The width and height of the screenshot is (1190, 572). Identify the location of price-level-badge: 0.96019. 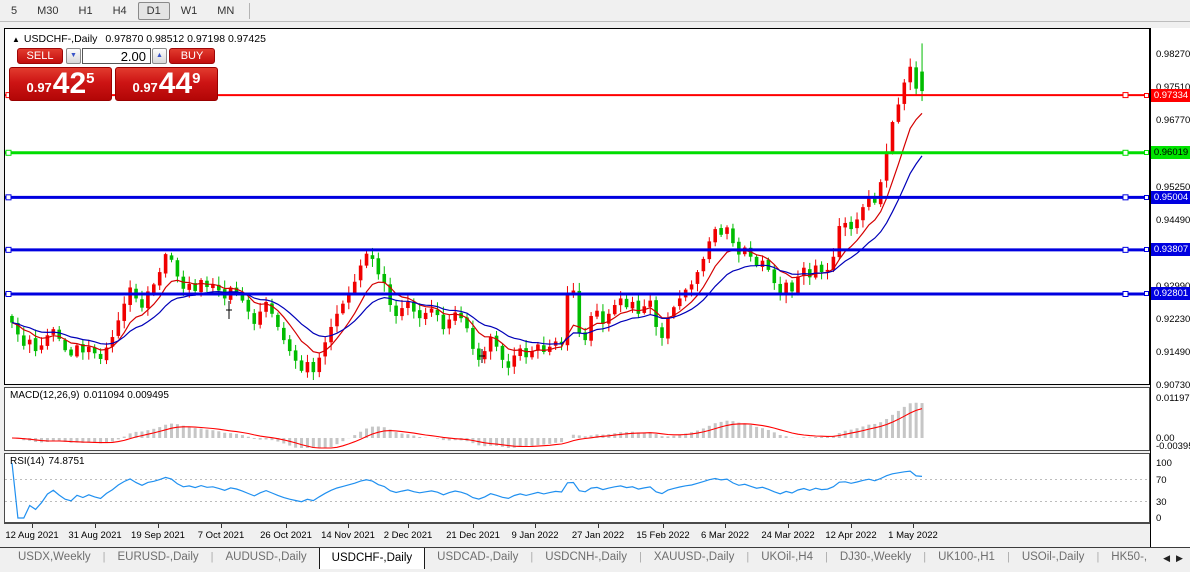
(1167, 153).